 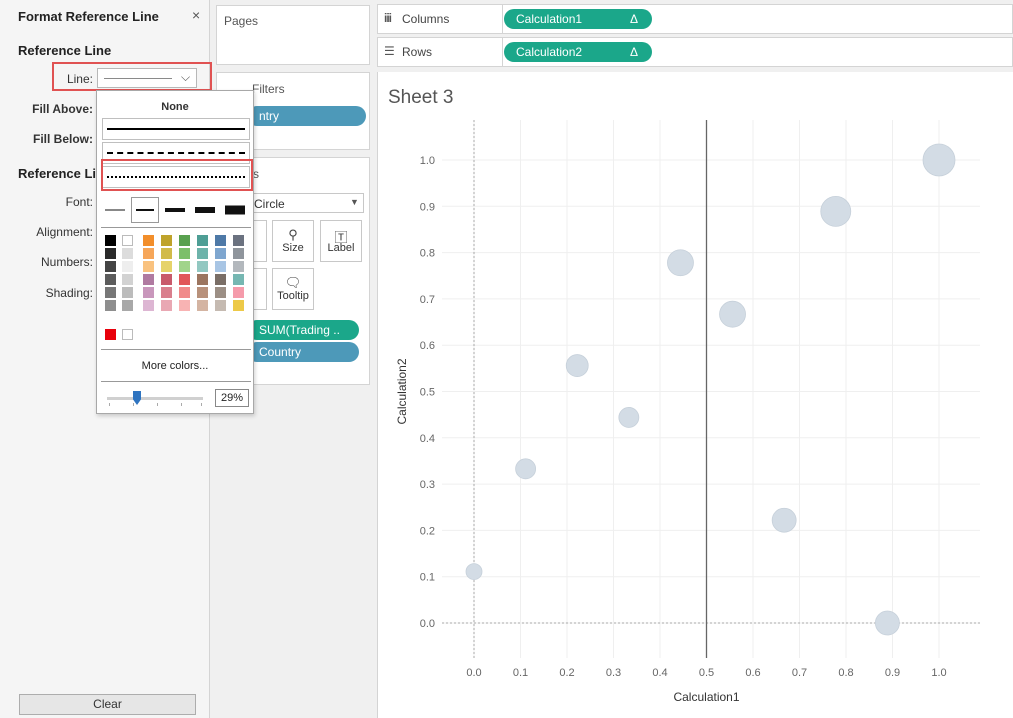 I want to click on filter-pill-country: ntry, so click(x=306, y=116).